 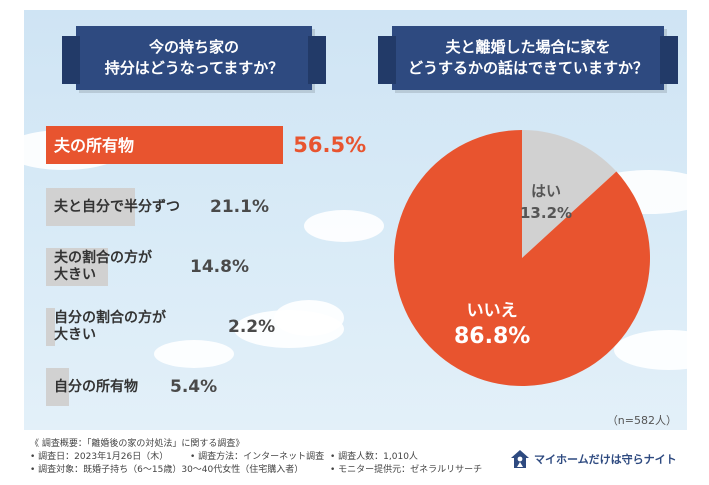 What do you see at coordinates (137, 444) in the screenshot?
I see `survey-summary: 《 調査概要：「離婚後の家の対処法」に関する調査》` at bounding box center [137, 444].